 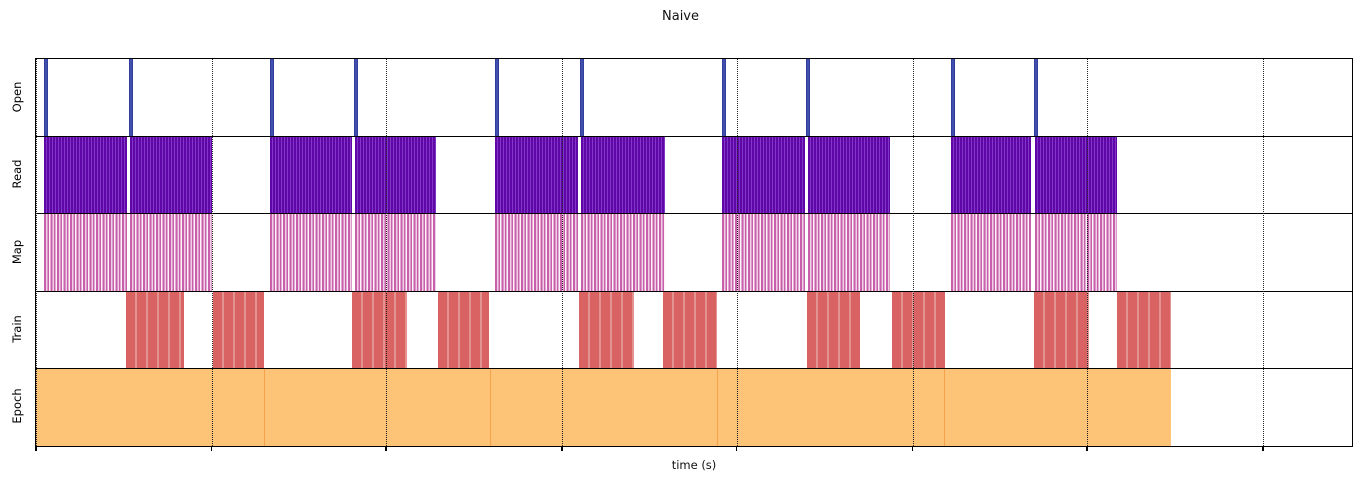 What do you see at coordinates (17, 174) in the screenshot?
I see `row-label-read: Read` at bounding box center [17, 174].